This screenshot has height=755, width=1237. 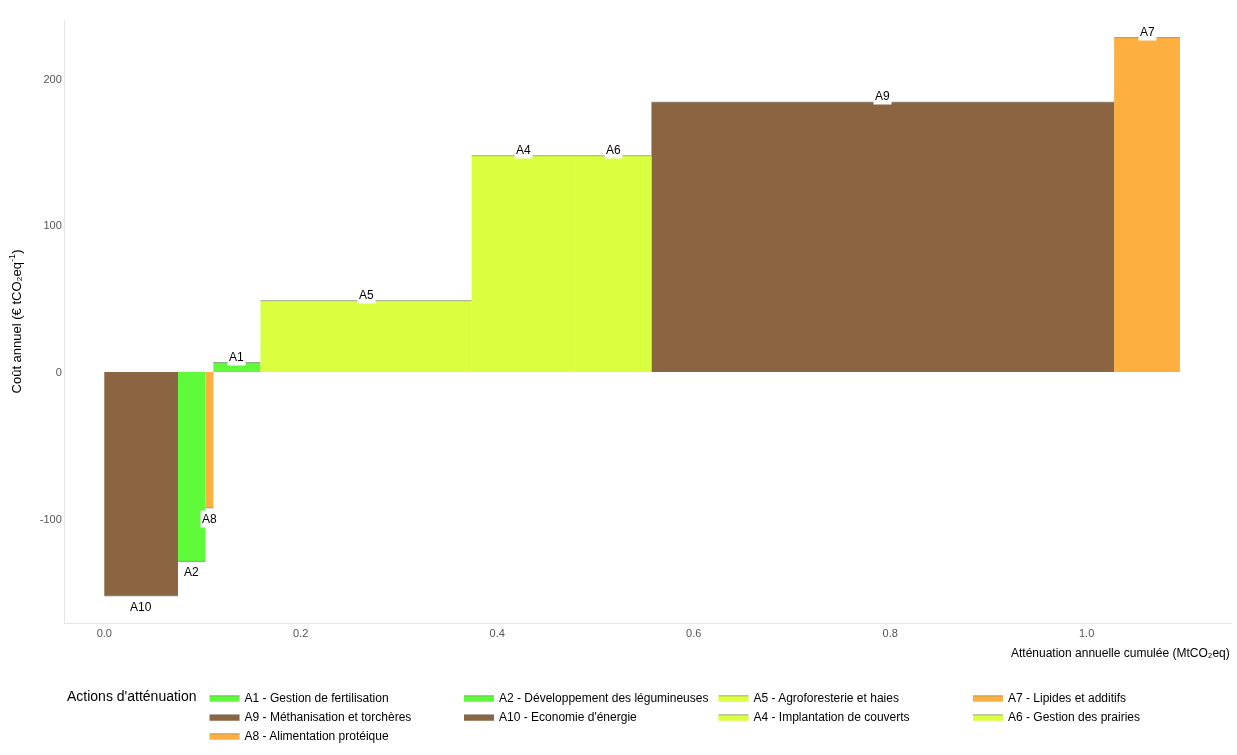 I want to click on y-tick-label: -100, so click(x=50, y=518).